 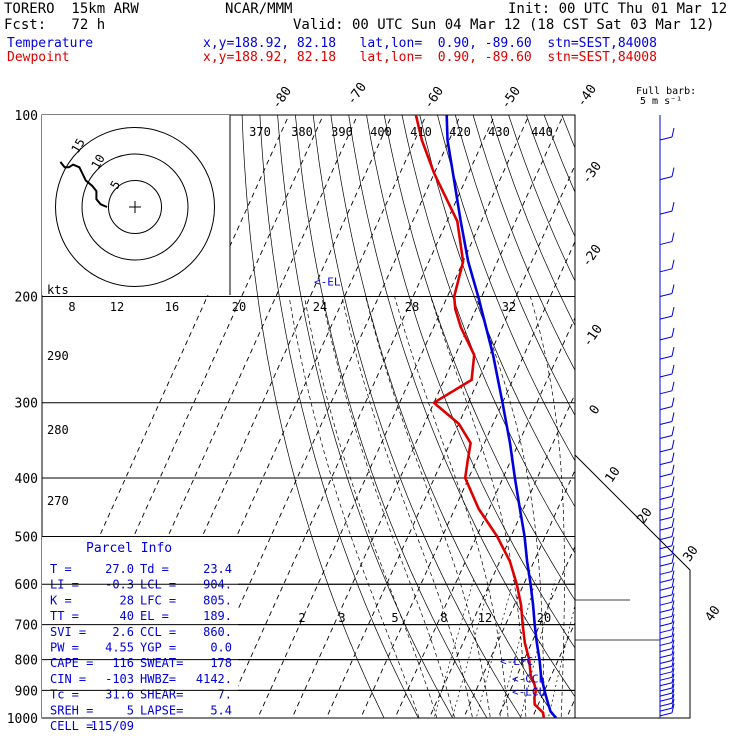 What do you see at coordinates (712, 613) in the screenshot?
I see `isotherm-label: 40` at bounding box center [712, 613].